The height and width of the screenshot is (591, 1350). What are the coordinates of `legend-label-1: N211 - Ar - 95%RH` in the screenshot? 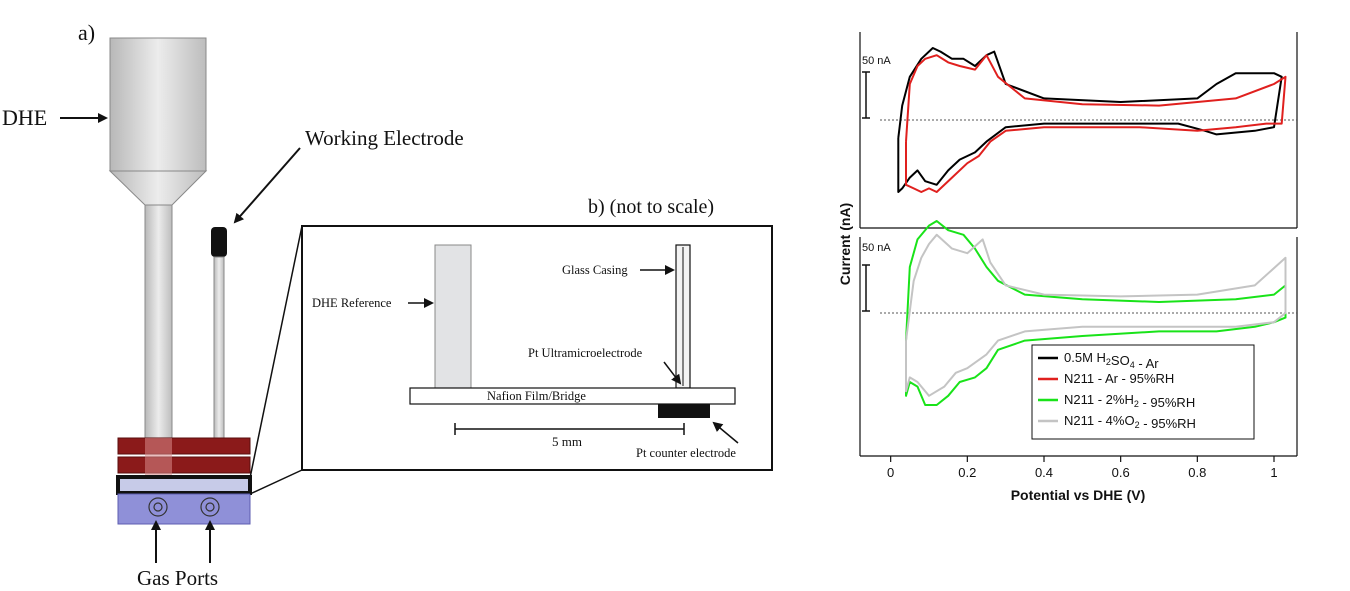 It's located at (1119, 378).